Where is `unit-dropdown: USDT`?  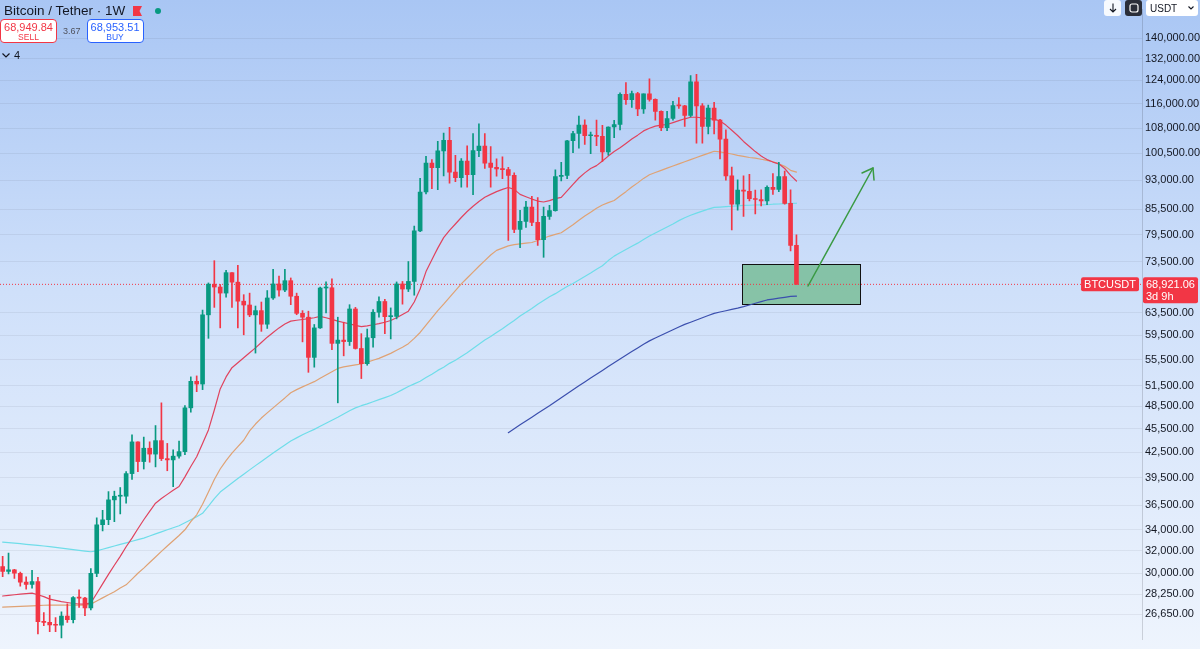
unit-dropdown: USDT is located at coordinates (1172, 8).